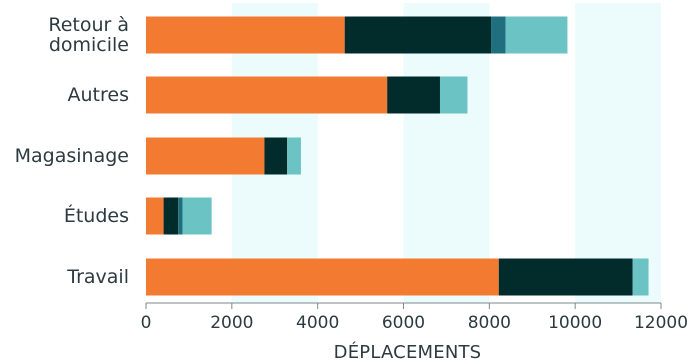  Describe the element at coordinates (146, 323) in the screenshot. I see `x-tick-label-0: 0` at that location.